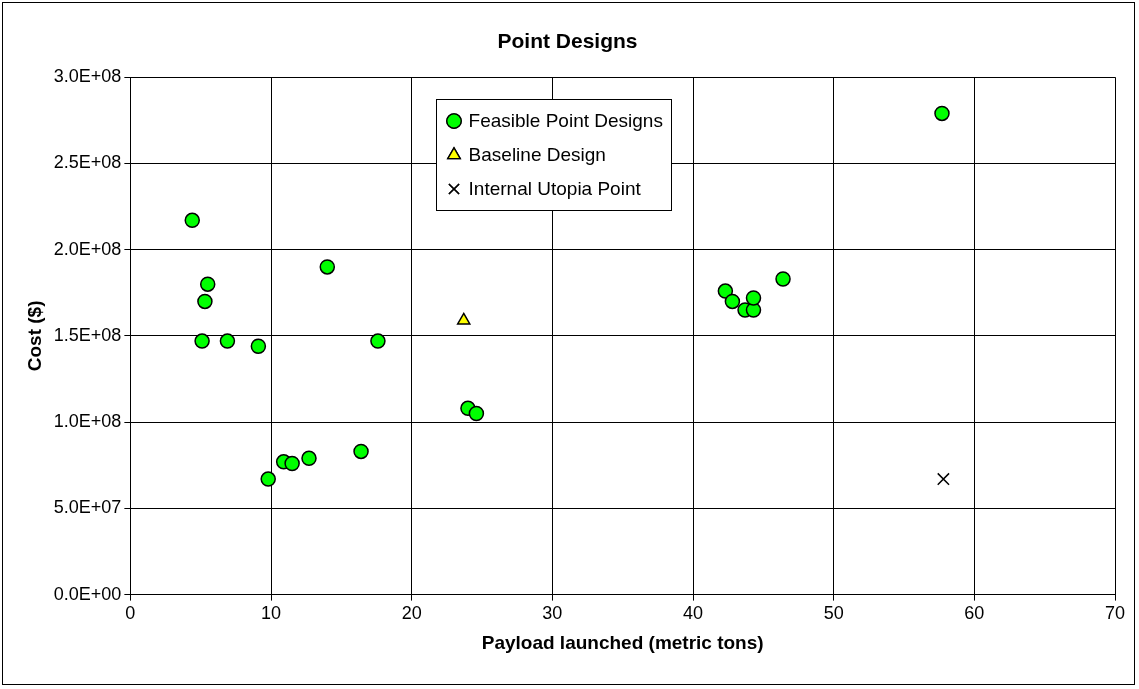 The image size is (1139, 689). I want to click on x-axis-title: Payload launched (metric tons), so click(622, 642).